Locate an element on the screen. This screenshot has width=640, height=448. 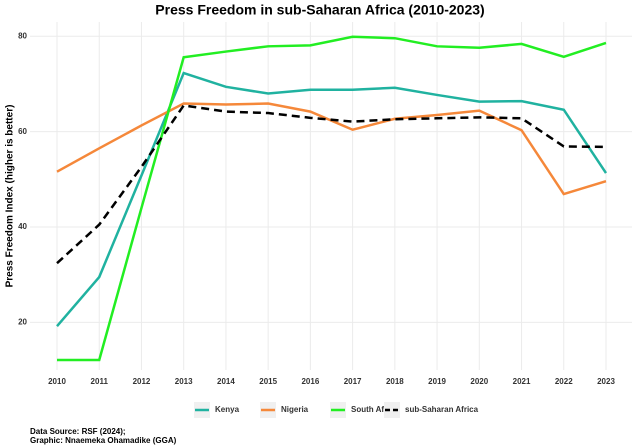
y-tick-label: 60 is located at coordinates (22, 131).